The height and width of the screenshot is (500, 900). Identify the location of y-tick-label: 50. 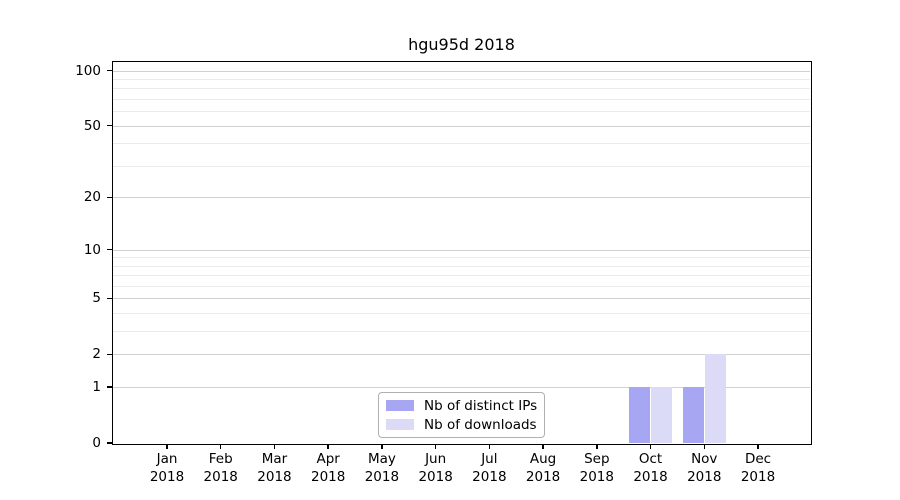
(92, 125).